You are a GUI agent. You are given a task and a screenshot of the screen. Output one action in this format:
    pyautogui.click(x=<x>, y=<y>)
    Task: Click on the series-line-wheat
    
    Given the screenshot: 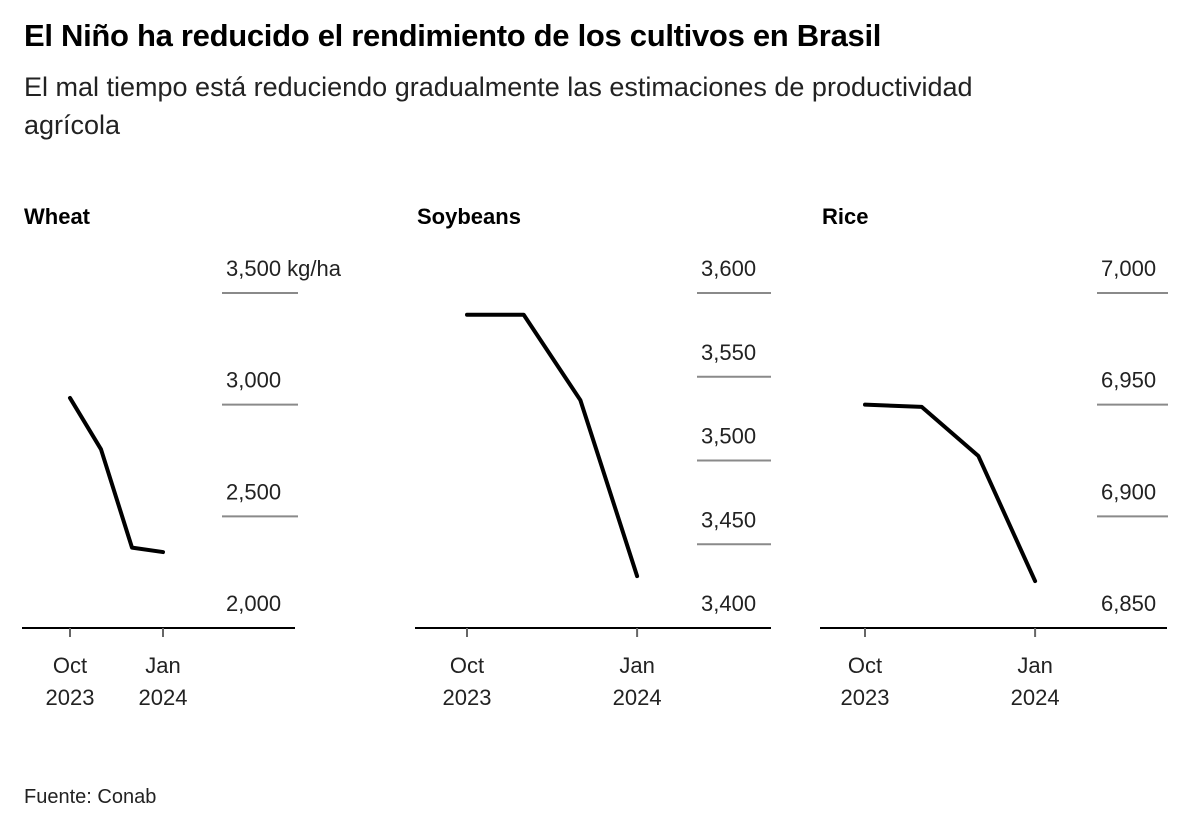 What is the action you would take?
    pyautogui.click(x=116, y=475)
    